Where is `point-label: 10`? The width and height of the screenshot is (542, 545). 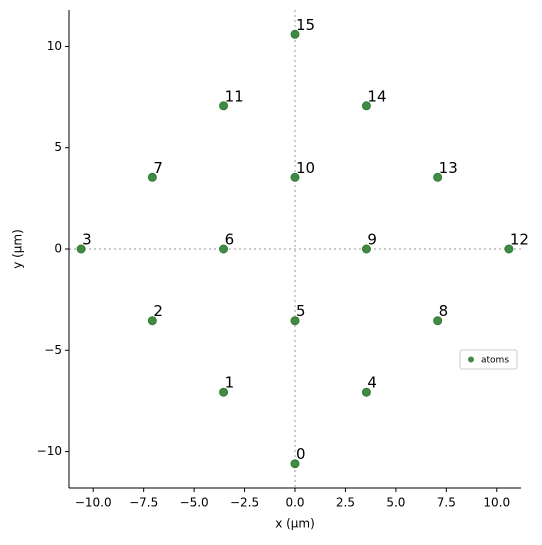 point-label: 10 is located at coordinates (305, 168).